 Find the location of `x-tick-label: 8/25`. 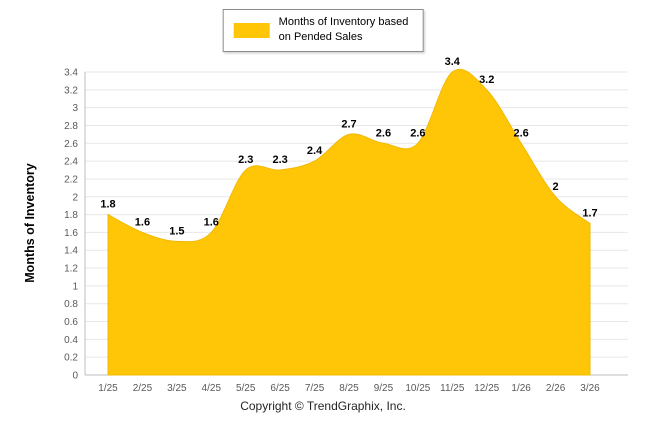

x-tick-label: 8/25 is located at coordinates (349, 388).